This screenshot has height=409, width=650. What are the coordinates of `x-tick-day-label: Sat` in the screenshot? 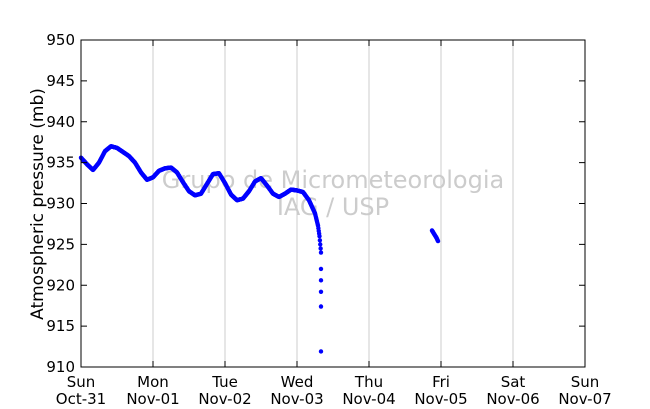 It's located at (513, 382).